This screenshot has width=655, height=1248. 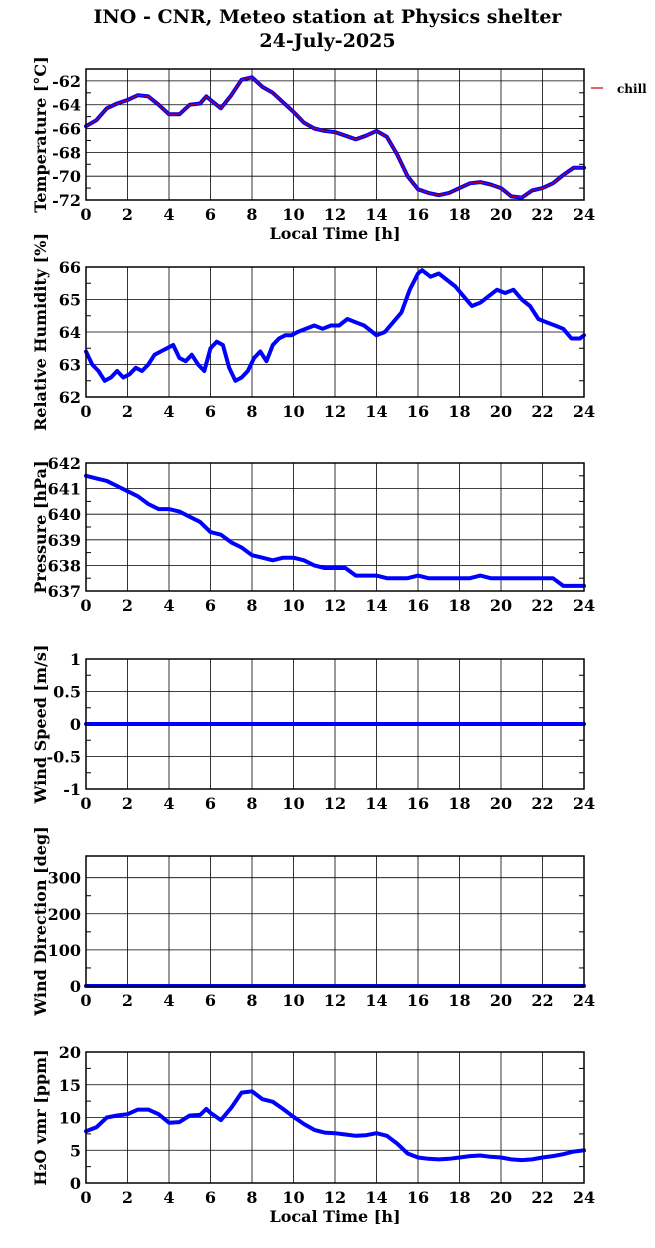 What do you see at coordinates (75, 1150) in the screenshot?
I see `y-tick-label: 5` at bounding box center [75, 1150].